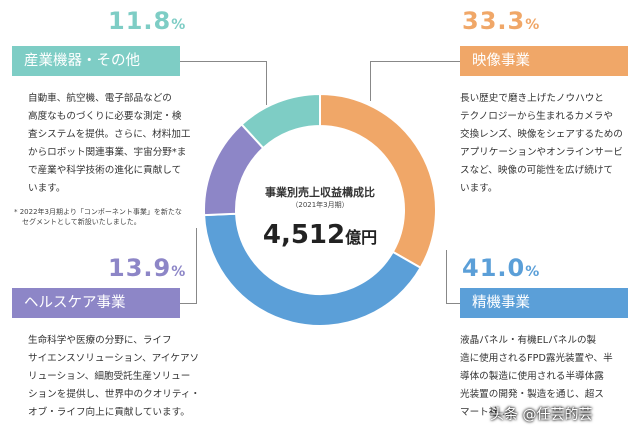 The width and height of the screenshot is (640, 437). I want to click on industrial-percentage-unit: %, so click(179, 25).